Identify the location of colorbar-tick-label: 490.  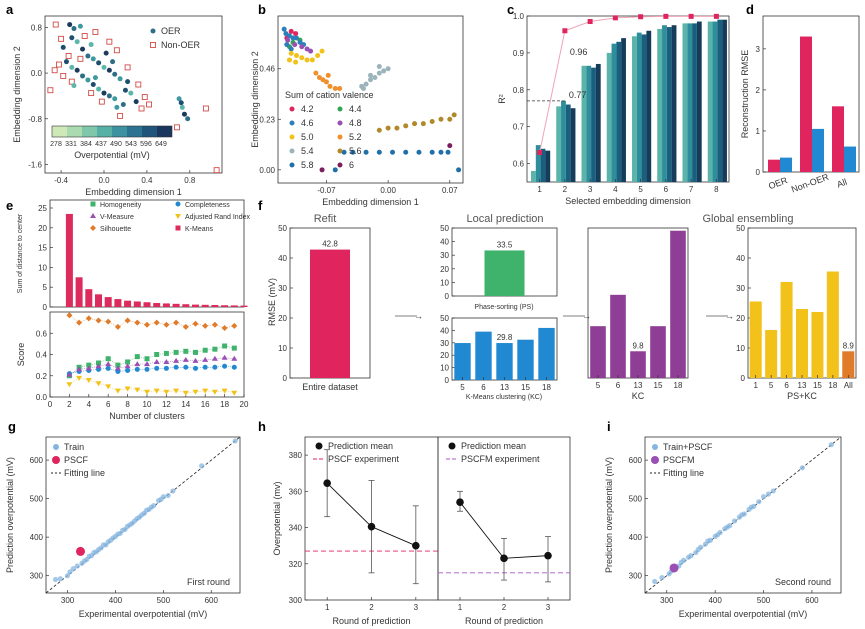
(116, 144).